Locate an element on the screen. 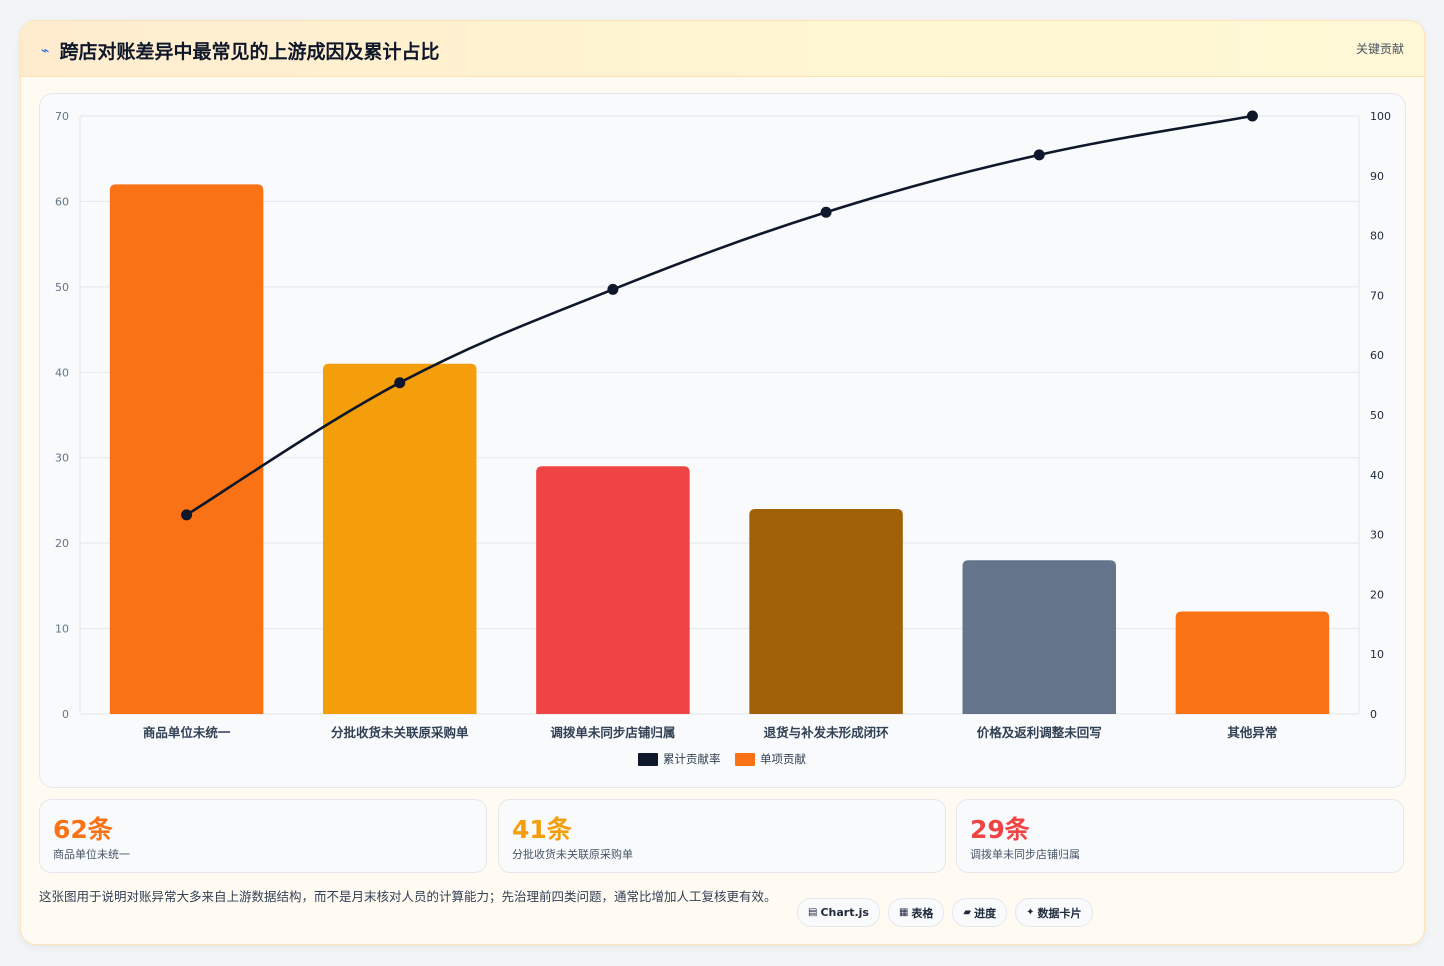  y-left-tick-label: 60 is located at coordinates (62, 201).